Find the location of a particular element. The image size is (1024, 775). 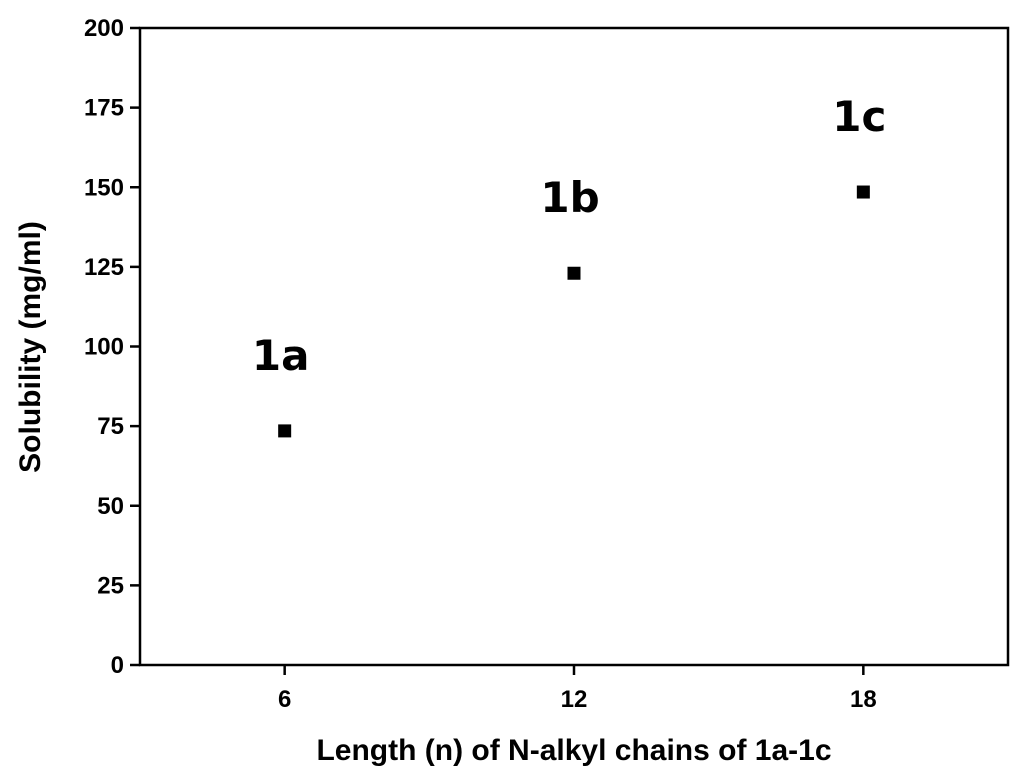

data-point-label: 1c is located at coordinates (859, 116).